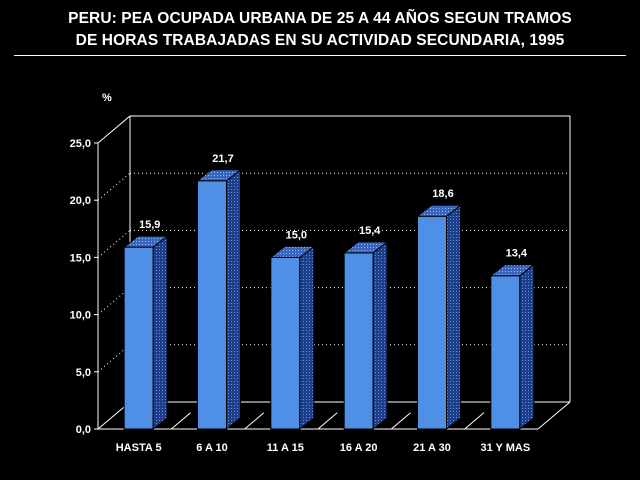 This screenshot has height=480, width=640. I want to click on x-tick-label: 21 A 30, so click(432, 448).